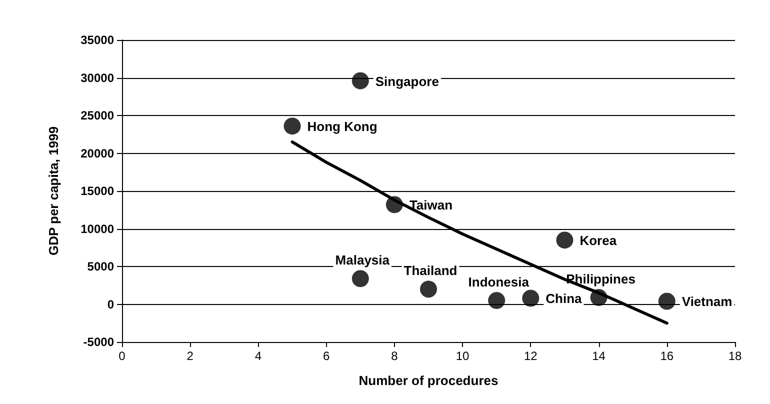 The height and width of the screenshot is (404, 770). Describe the element at coordinates (428, 380) in the screenshot. I see `x-axis-title: Number of procedures` at that location.